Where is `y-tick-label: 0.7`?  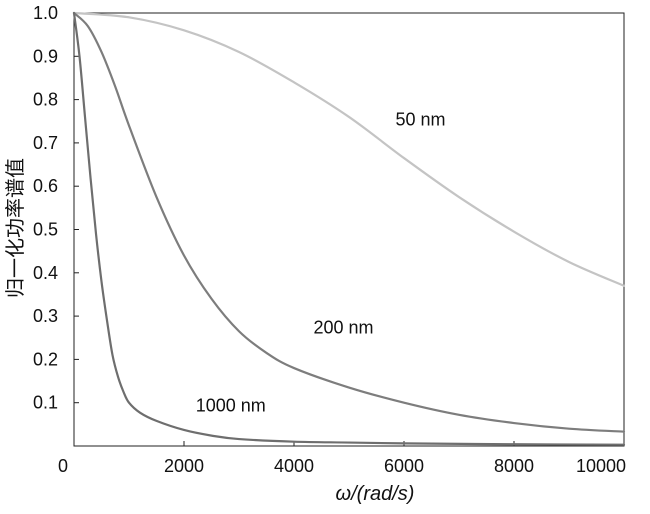 y-tick-label: 0.7 is located at coordinates (45, 143).